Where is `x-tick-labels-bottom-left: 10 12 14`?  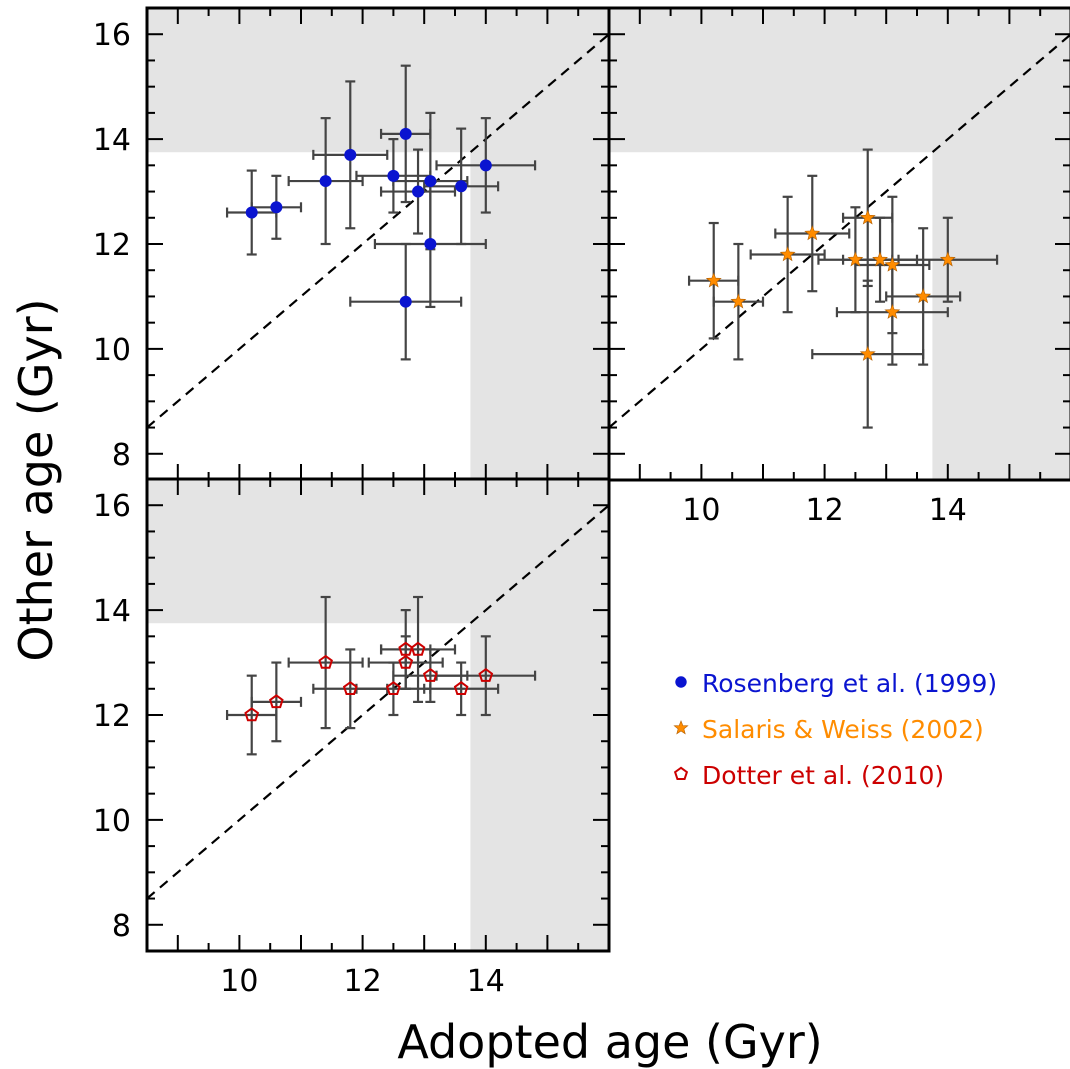
x-tick-labels-bottom-left: 10 12 14 is located at coordinates (362, 981).